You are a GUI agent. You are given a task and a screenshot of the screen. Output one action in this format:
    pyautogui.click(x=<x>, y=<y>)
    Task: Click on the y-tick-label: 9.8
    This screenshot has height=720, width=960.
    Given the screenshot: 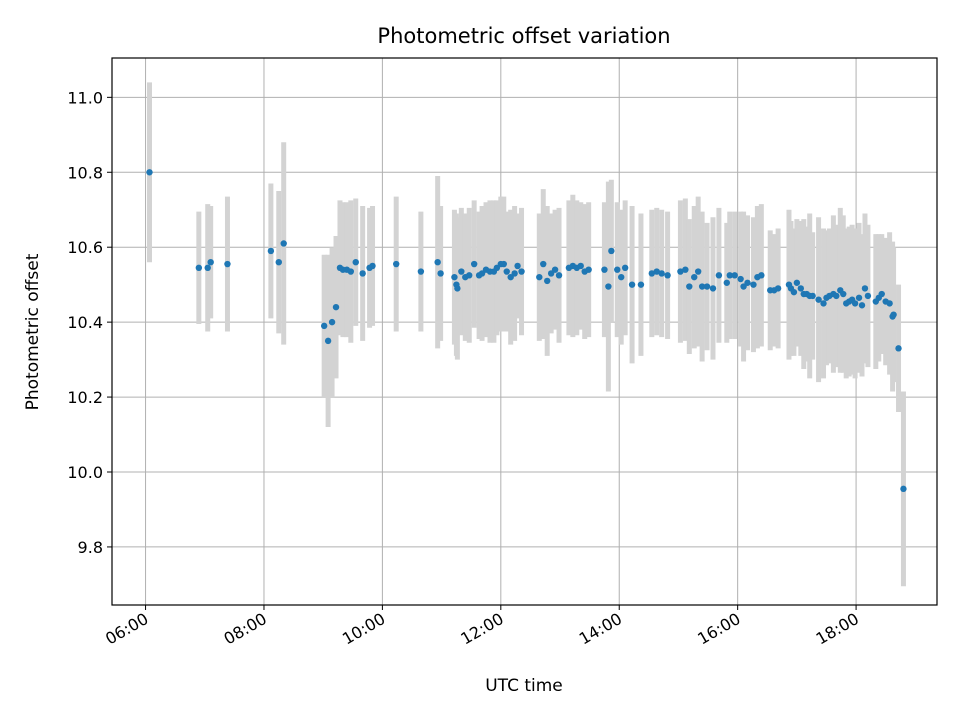 What is the action you would take?
    pyautogui.click(x=90, y=547)
    